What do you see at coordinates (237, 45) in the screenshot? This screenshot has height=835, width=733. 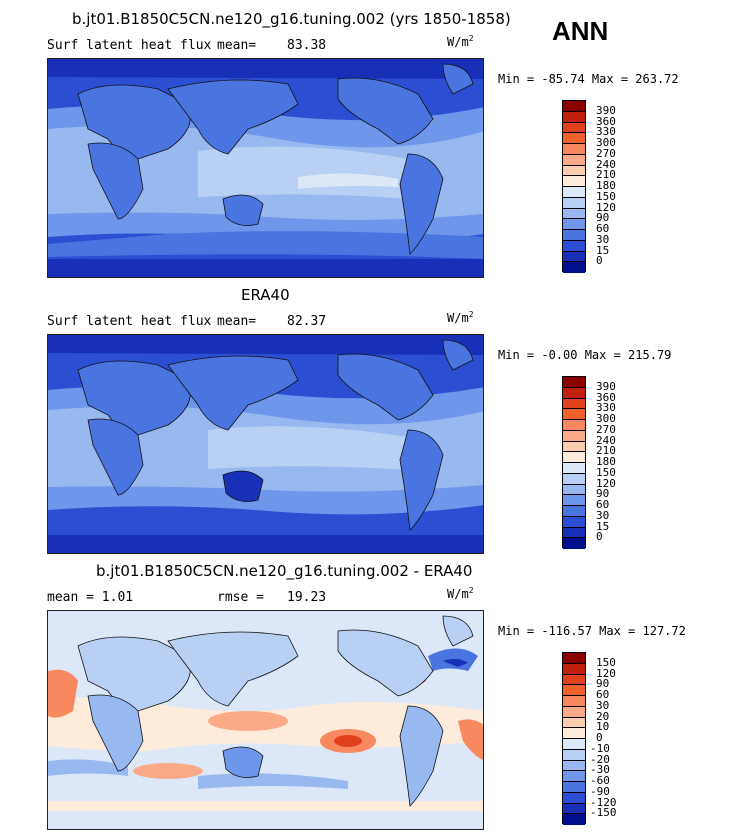 I see `panel1-mean-label: mean=` at bounding box center [237, 45].